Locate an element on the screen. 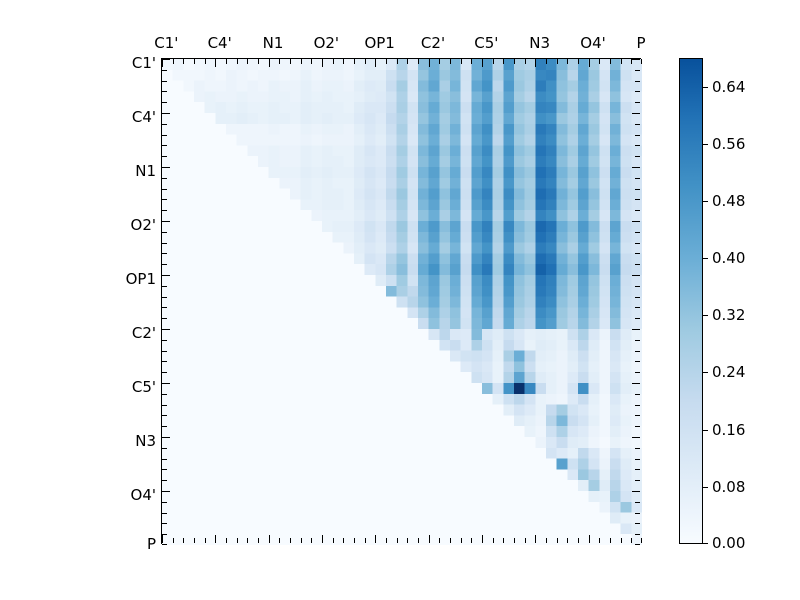 This screenshot has width=800, height=600. x-tick-label: C2' is located at coordinates (433, 43).